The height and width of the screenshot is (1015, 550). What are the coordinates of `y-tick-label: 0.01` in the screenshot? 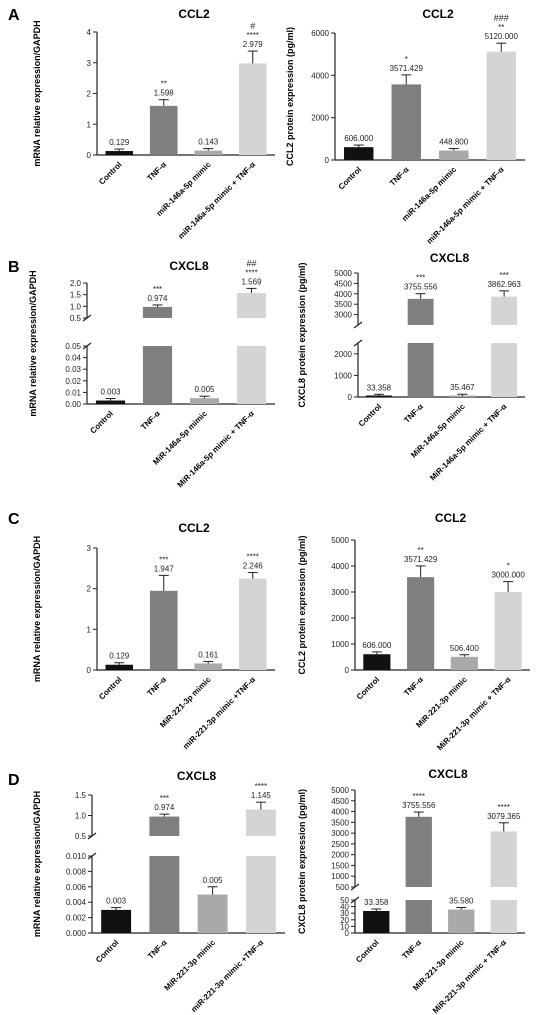 It's located at (73, 392).